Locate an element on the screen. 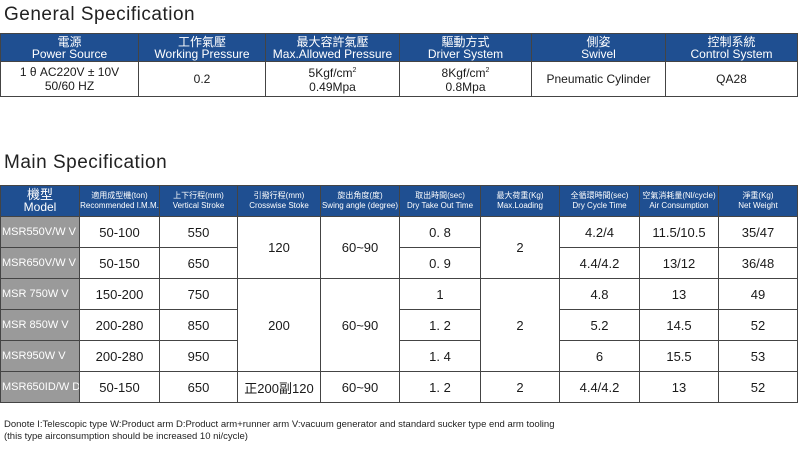  vertical-stroke-cell: 950 is located at coordinates (198, 356).